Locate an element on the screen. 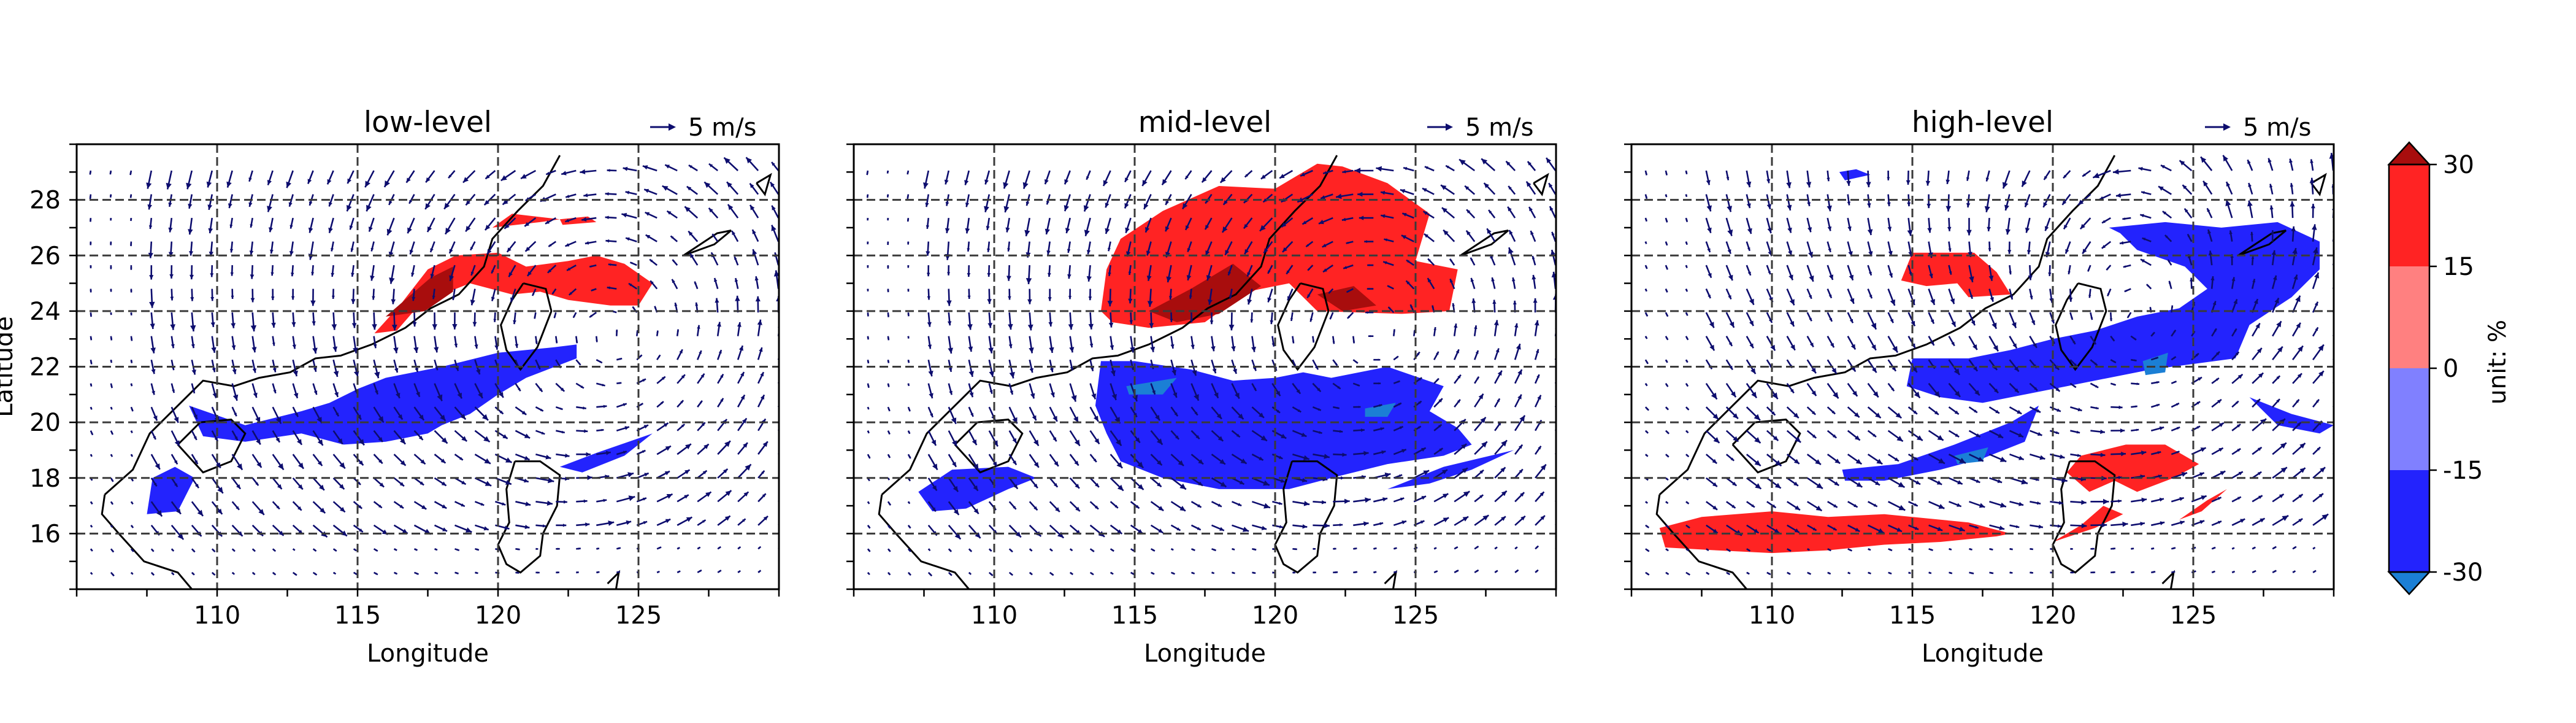  y-tick-label: 24 is located at coordinates (45, 312).